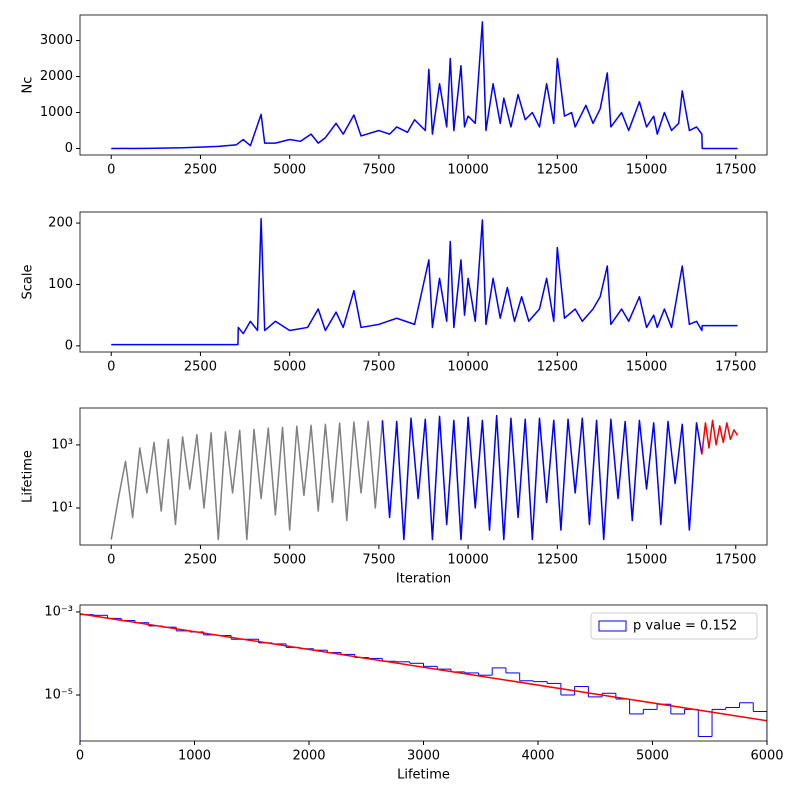 The height and width of the screenshot is (800, 800). I want to click on legend-box, so click(674, 626).